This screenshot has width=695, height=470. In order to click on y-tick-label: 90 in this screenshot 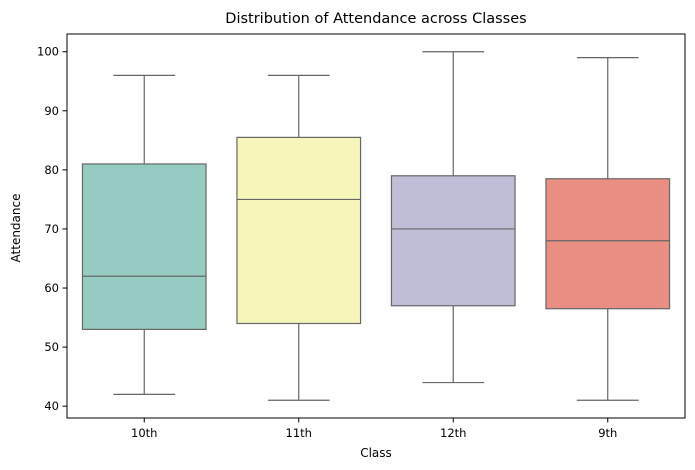, I will do `click(51, 111)`.